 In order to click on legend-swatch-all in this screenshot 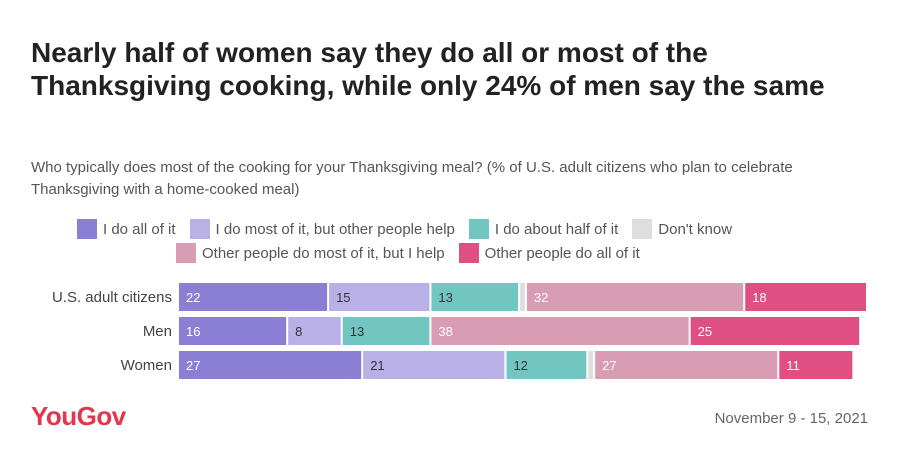, I will do `click(87, 229)`.